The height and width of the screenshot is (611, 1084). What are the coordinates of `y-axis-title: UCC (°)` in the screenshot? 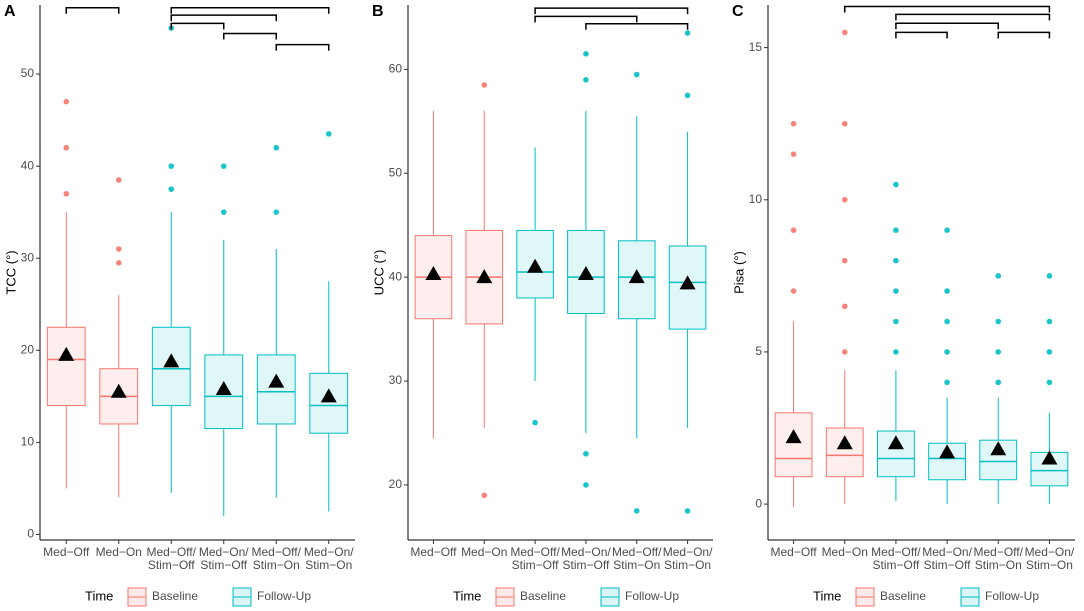 It's located at (378, 273).